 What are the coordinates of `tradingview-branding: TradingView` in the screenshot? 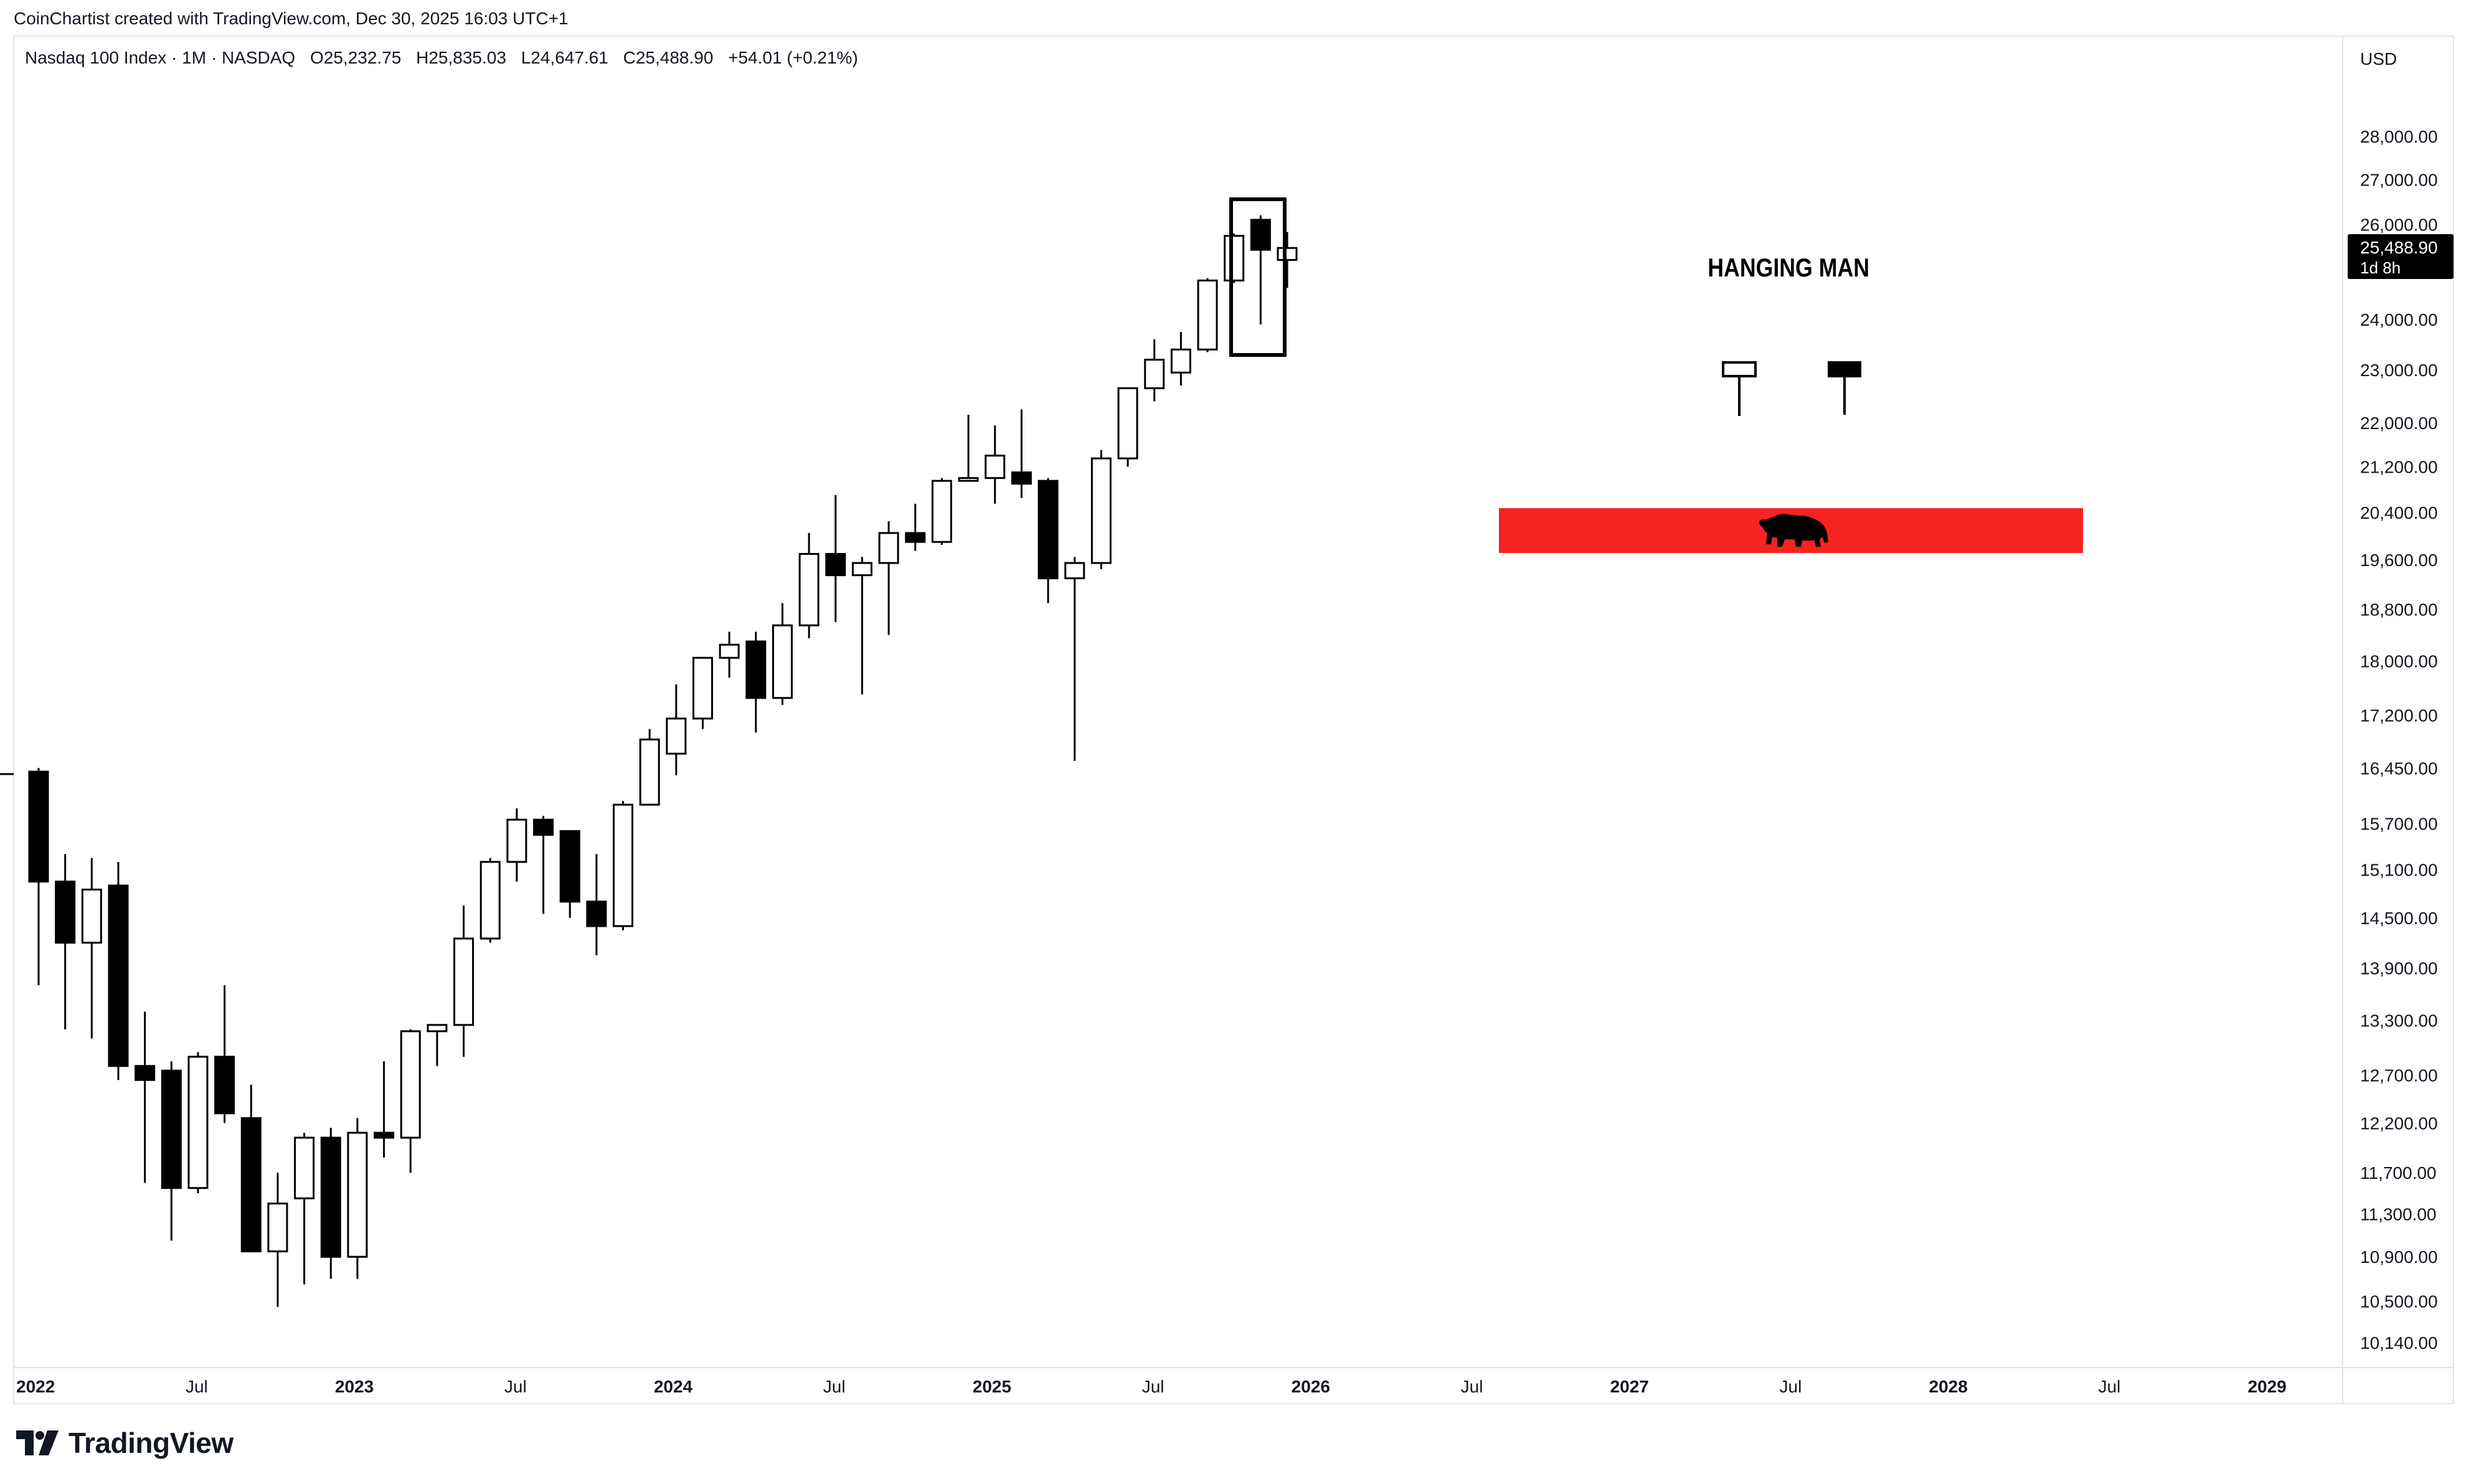 It's located at (125, 1443).